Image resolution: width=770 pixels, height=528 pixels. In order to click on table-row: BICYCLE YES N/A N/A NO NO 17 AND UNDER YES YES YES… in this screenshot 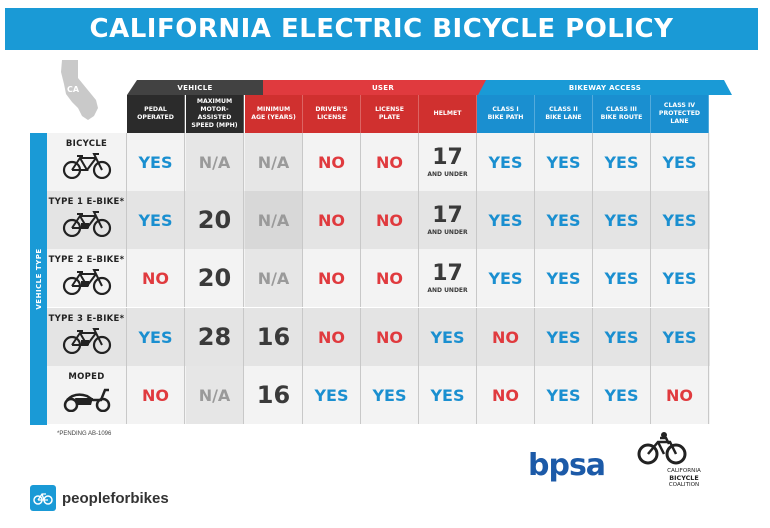, I will do `click(378, 162)`.